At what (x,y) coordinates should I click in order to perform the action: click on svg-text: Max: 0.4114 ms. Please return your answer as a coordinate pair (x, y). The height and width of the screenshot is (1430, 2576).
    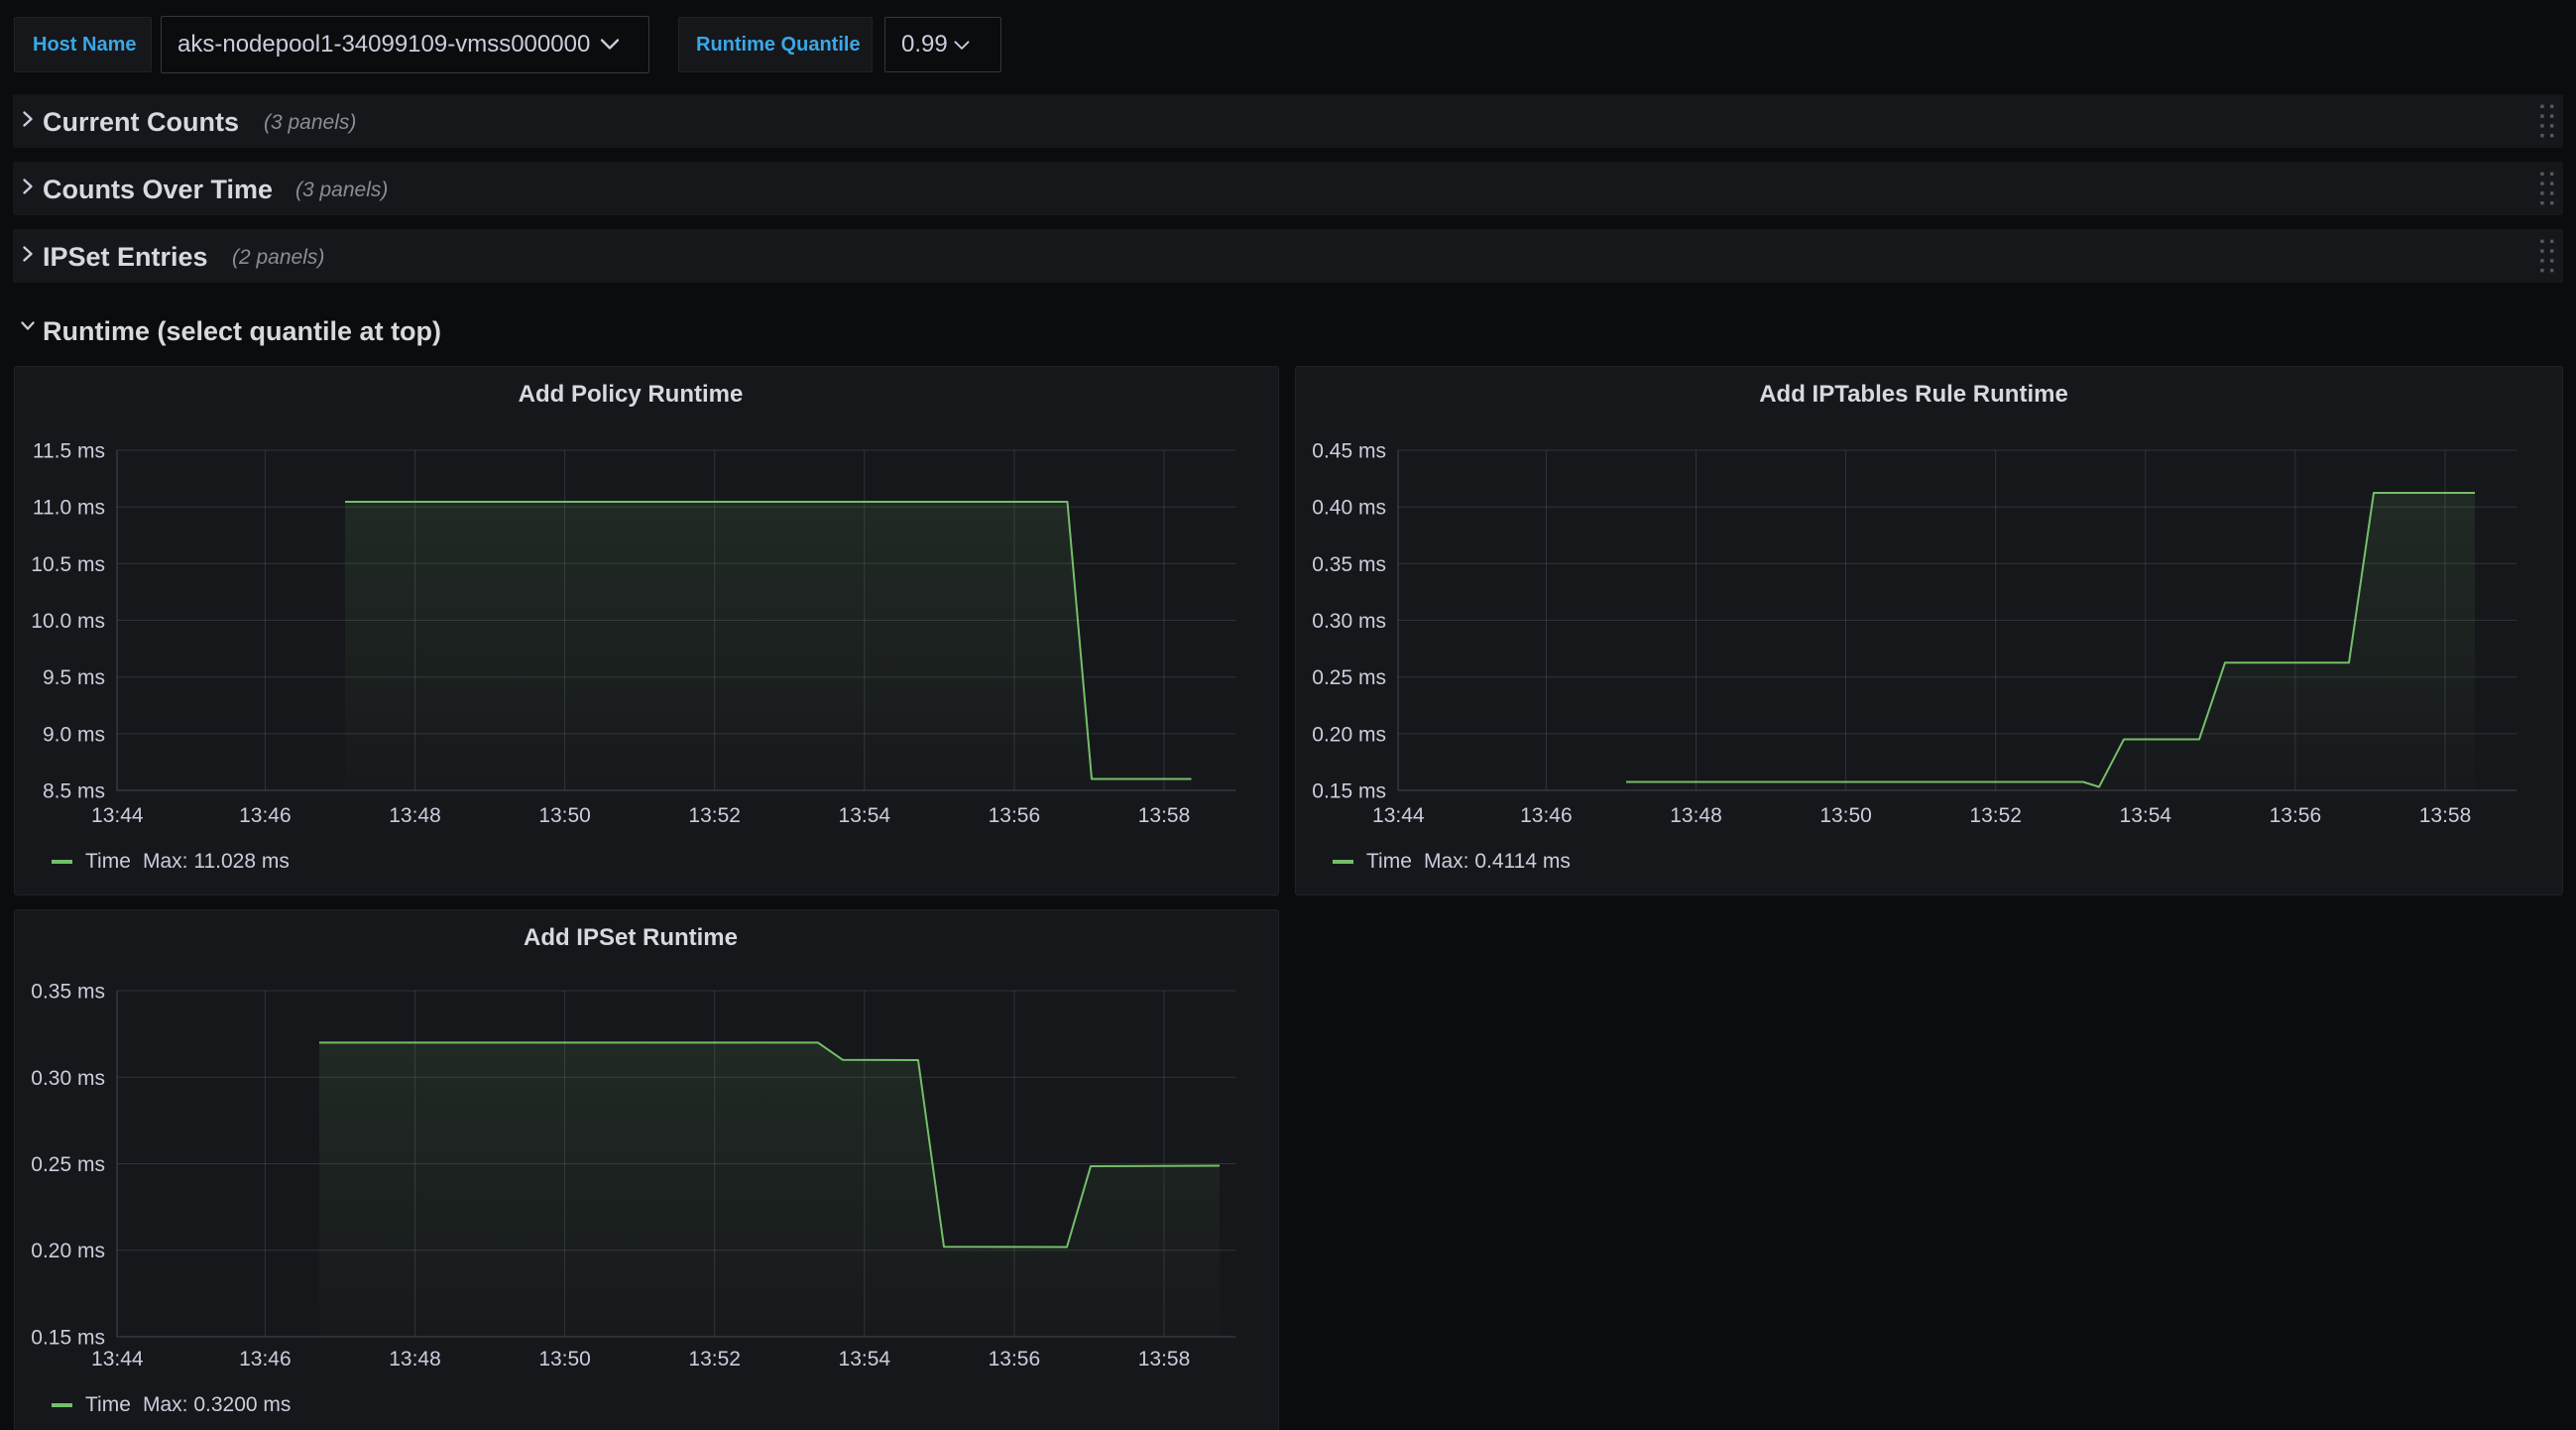
    Looking at the image, I should click on (1498, 862).